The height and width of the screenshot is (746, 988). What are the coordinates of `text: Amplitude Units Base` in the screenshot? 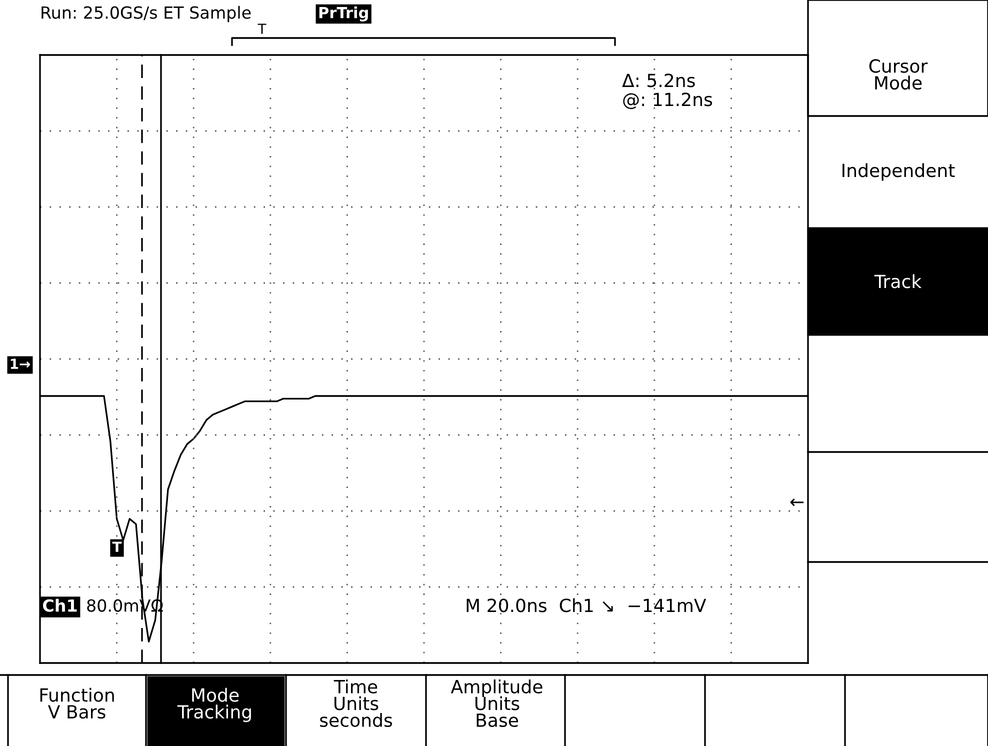 It's located at (496, 703).